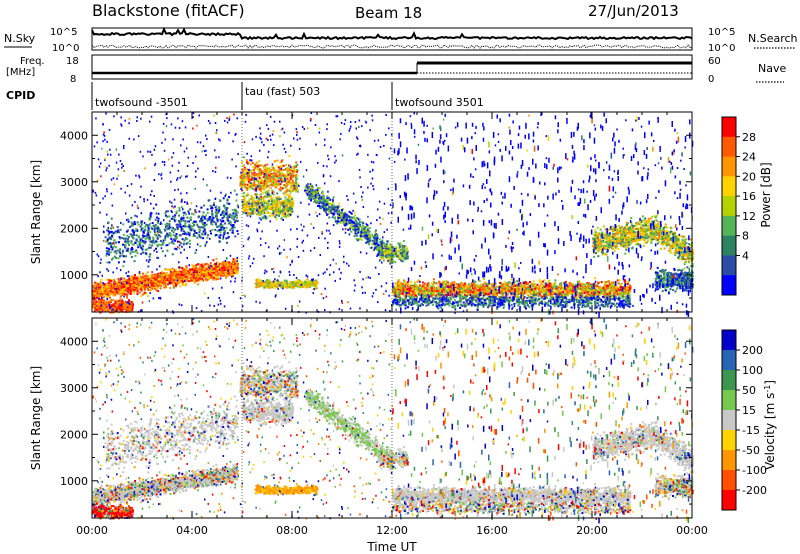 This screenshot has height=554, width=800. What do you see at coordinates (392, 68) in the screenshot?
I see `freq-trace` at bounding box center [392, 68].